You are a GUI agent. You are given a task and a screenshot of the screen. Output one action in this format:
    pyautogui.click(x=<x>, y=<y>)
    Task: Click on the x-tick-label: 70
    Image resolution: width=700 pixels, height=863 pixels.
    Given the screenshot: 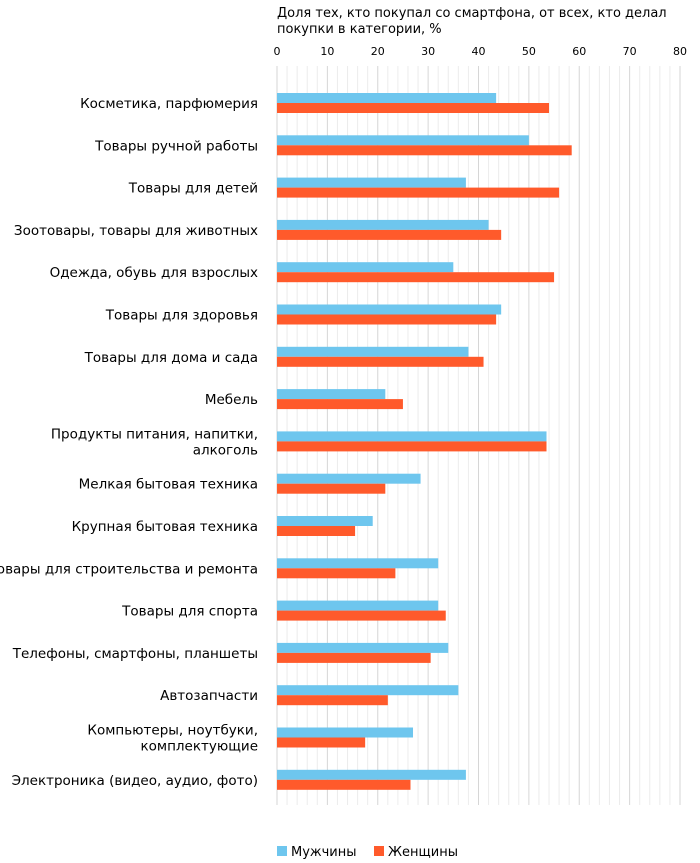 What is the action you would take?
    pyautogui.click(x=630, y=51)
    